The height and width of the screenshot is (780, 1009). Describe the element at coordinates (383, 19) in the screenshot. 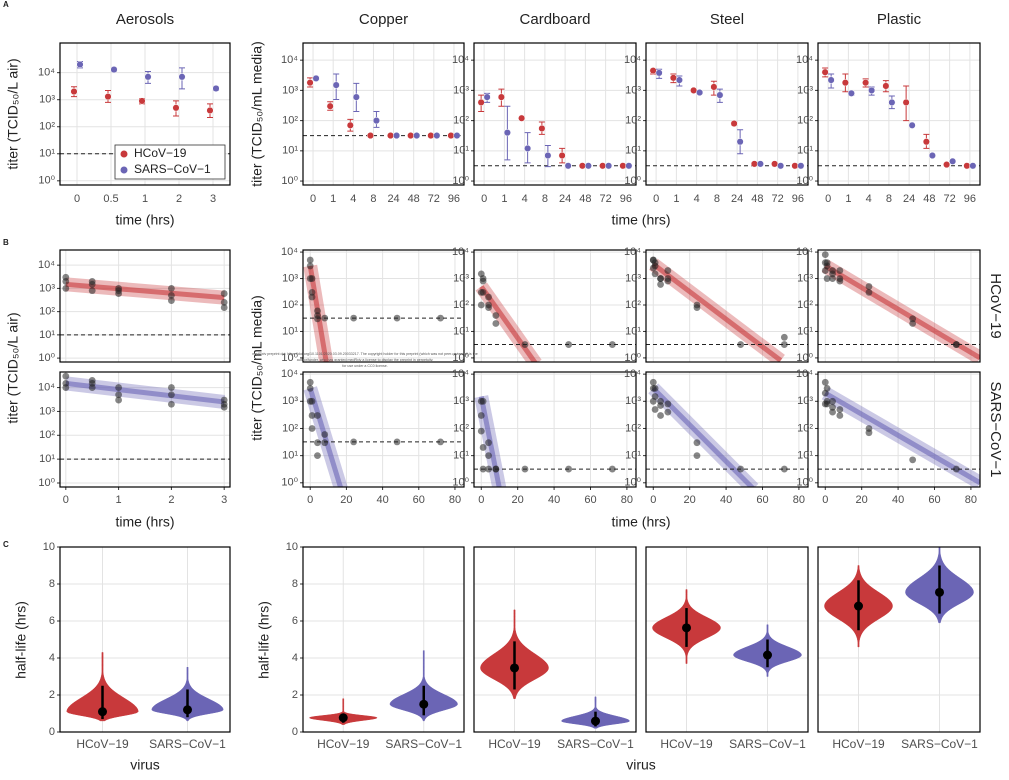

I see `panel-title: Copper` at that location.